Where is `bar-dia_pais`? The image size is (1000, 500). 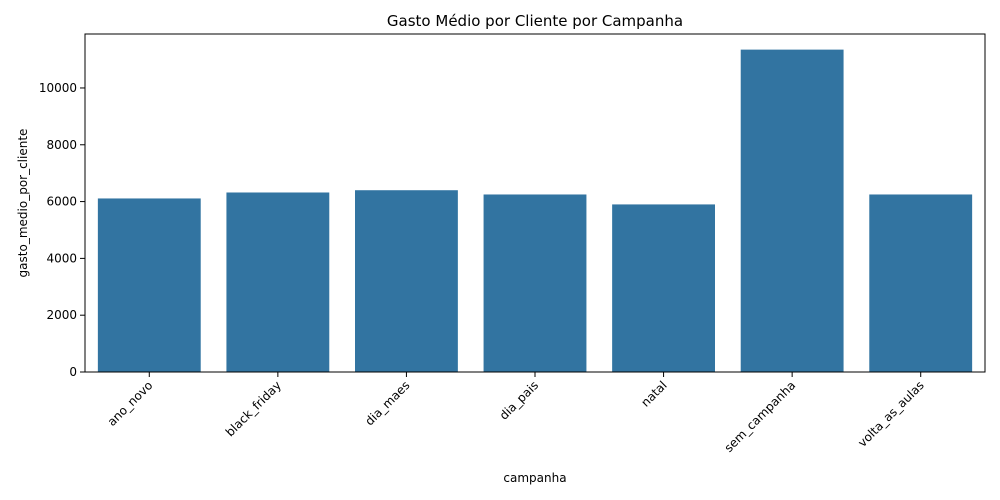 bar-dia_pais is located at coordinates (535, 283).